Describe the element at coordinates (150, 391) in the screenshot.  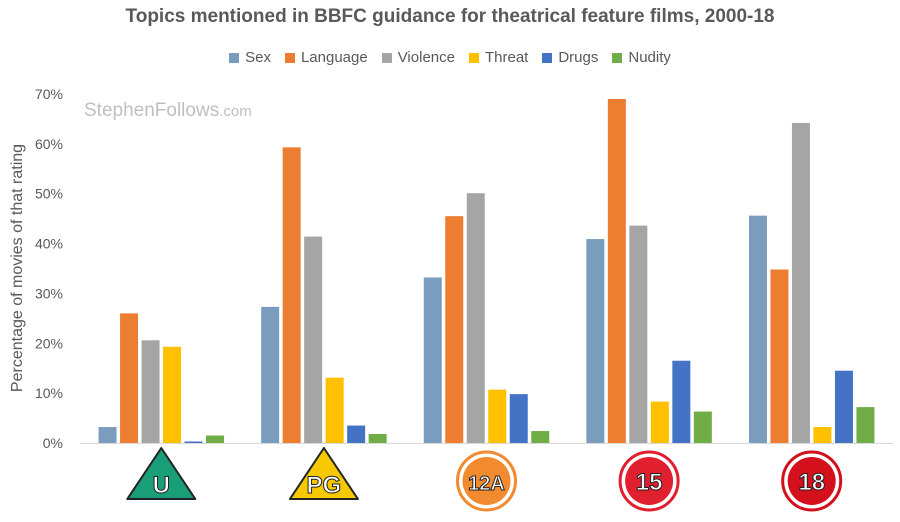
I see `bar-violence-u` at that location.